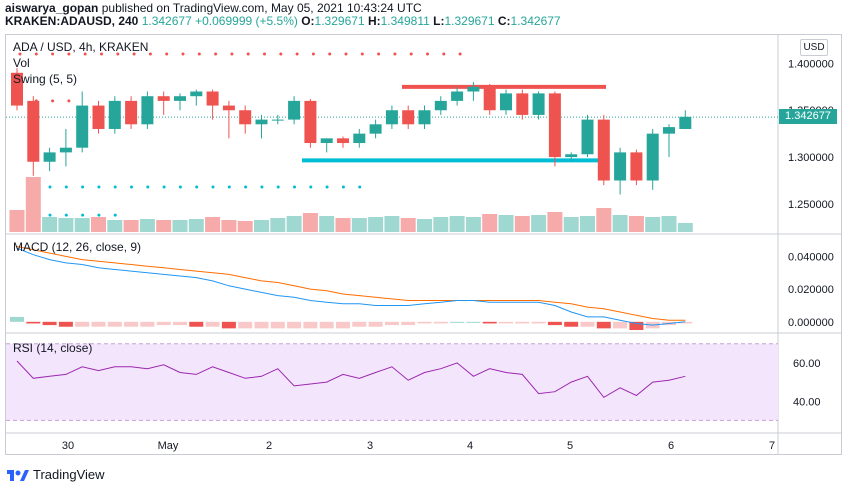  Describe the element at coordinates (45, 79) in the screenshot. I see `swing-legend: Swing (5, 5)` at that location.